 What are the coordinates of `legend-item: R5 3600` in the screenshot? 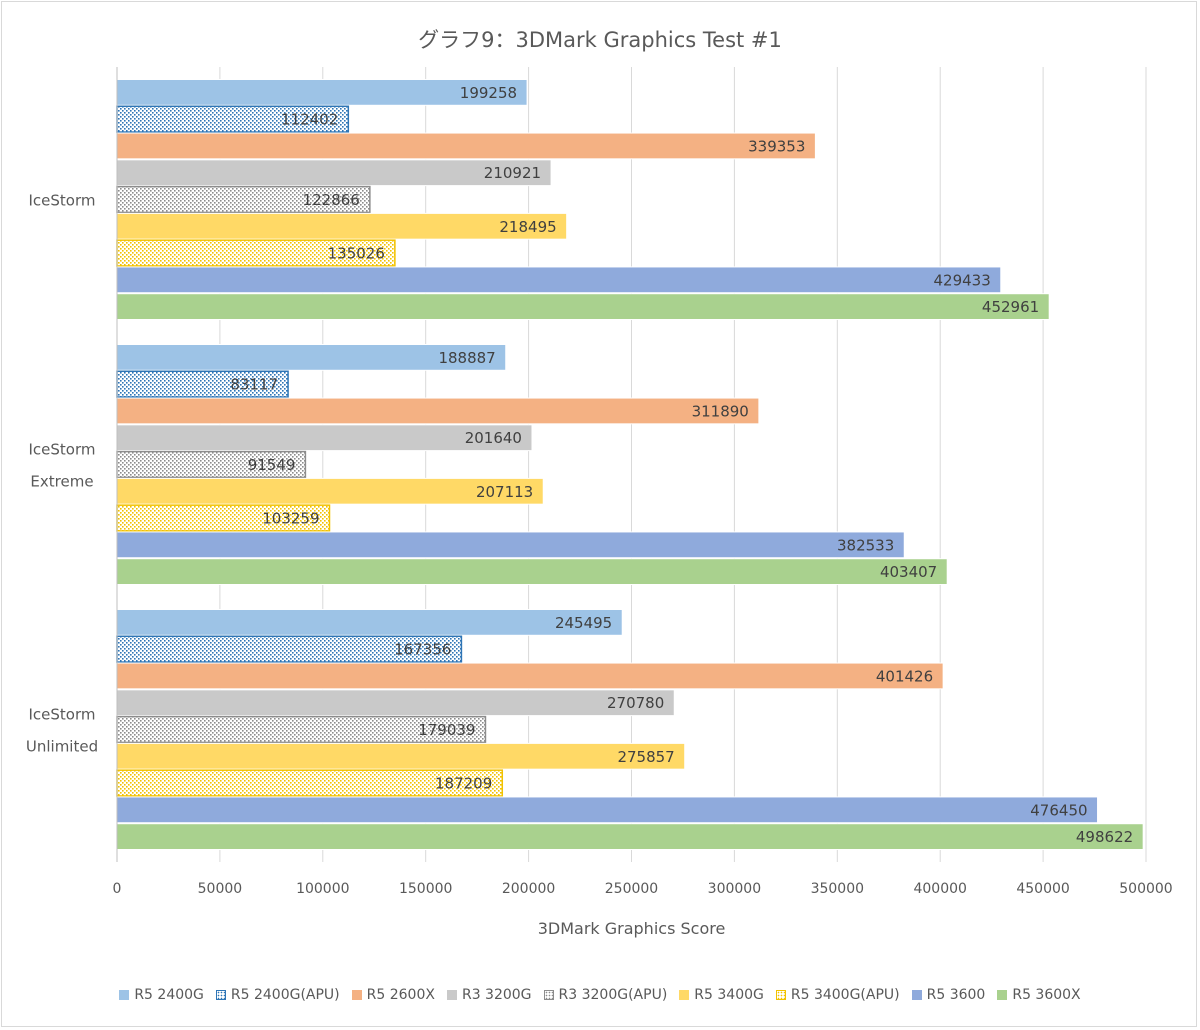 It's located at (948, 995).